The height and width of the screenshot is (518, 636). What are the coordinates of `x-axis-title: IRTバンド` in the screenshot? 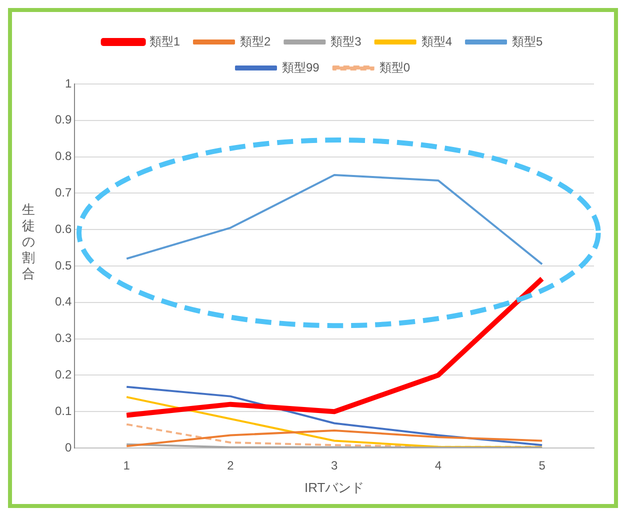 It's located at (334, 487).